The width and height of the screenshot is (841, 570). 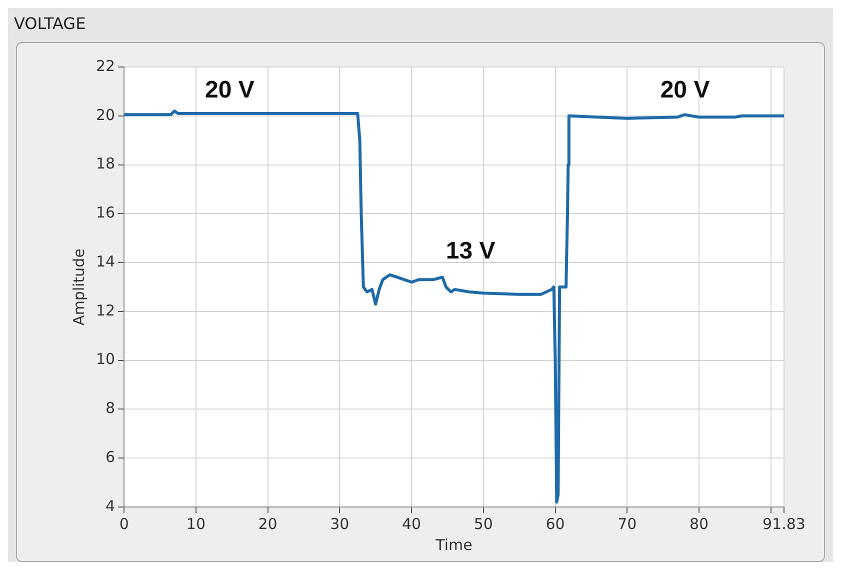 What do you see at coordinates (106, 115) in the screenshot?
I see `y-tick-label: 20` at bounding box center [106, 115].